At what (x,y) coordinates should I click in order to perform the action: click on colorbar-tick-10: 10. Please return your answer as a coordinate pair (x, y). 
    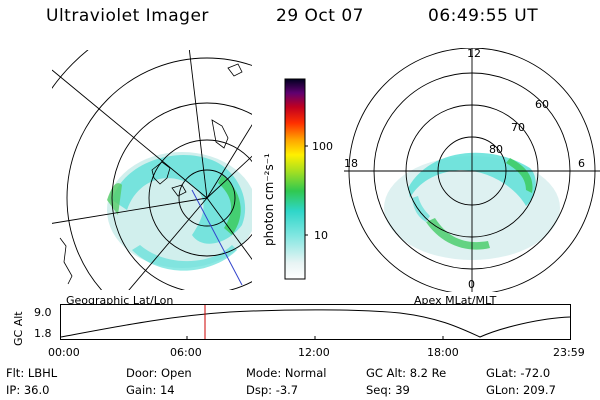
    Looking at the image, I should click on (321, 235).